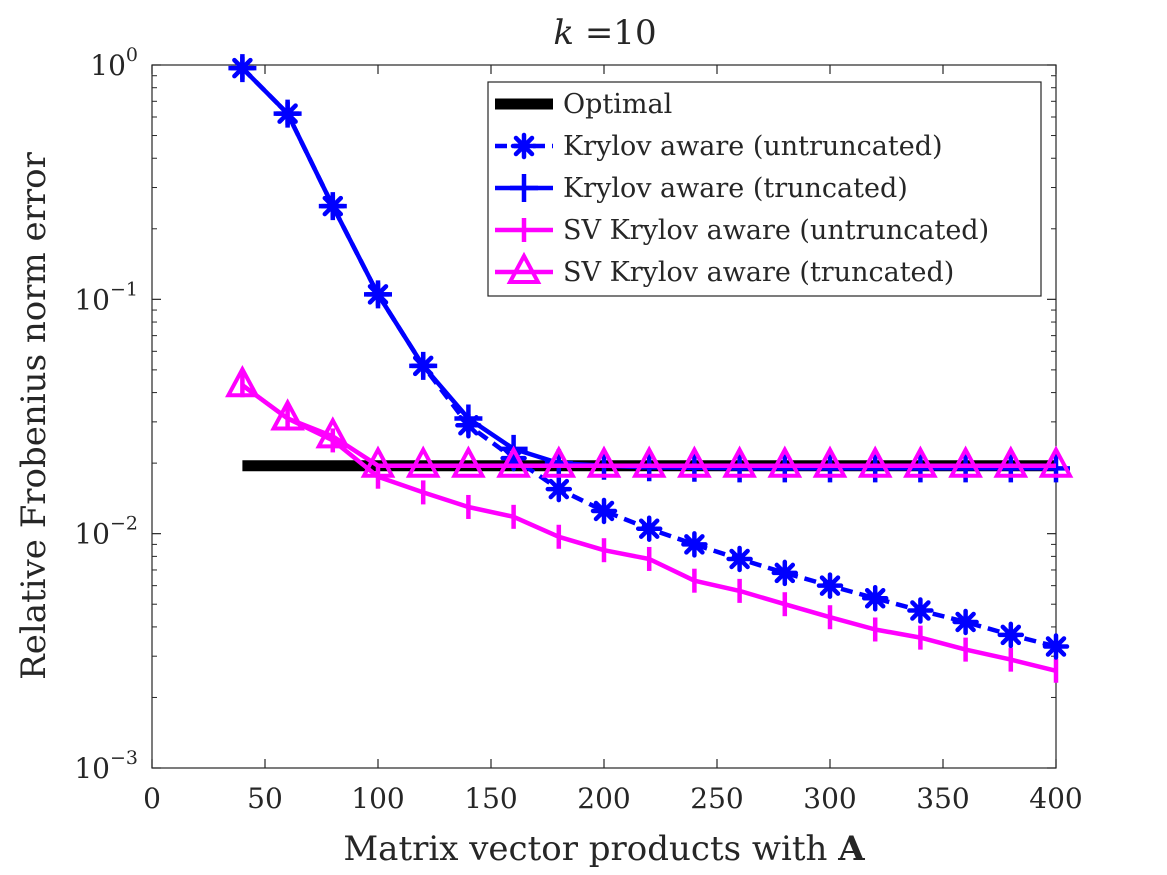 This screenshot has height=875, width=1167. I want to click on y-tick-label: 10⁻², so click(106, 532).